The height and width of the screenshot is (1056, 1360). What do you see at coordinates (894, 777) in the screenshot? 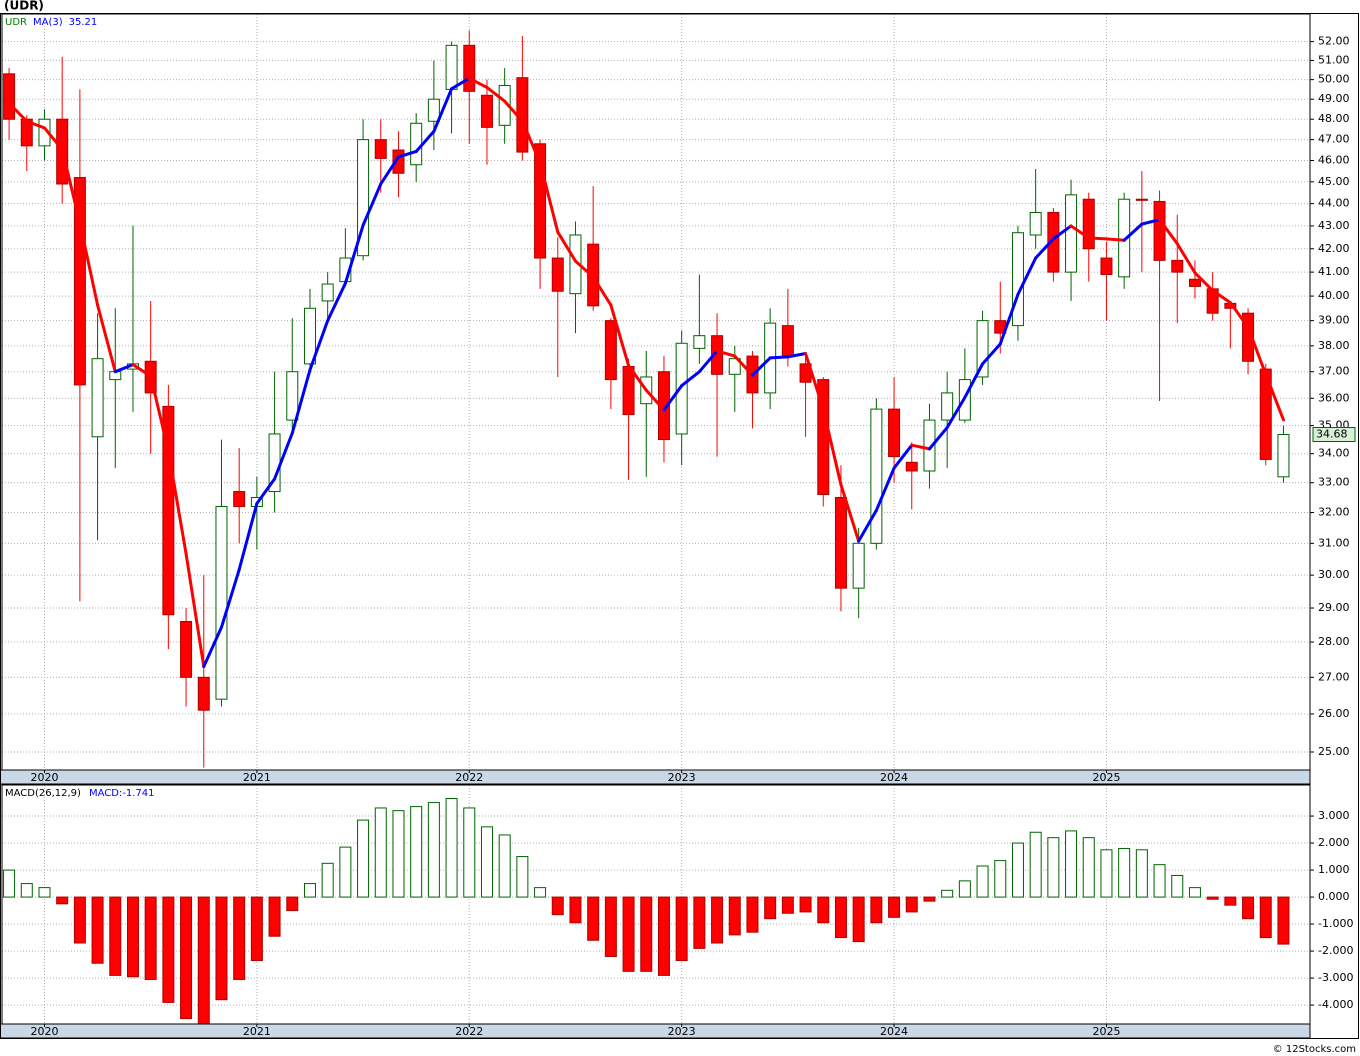
I see `x-tick-label: 2024` at bounding box center [894, 777].